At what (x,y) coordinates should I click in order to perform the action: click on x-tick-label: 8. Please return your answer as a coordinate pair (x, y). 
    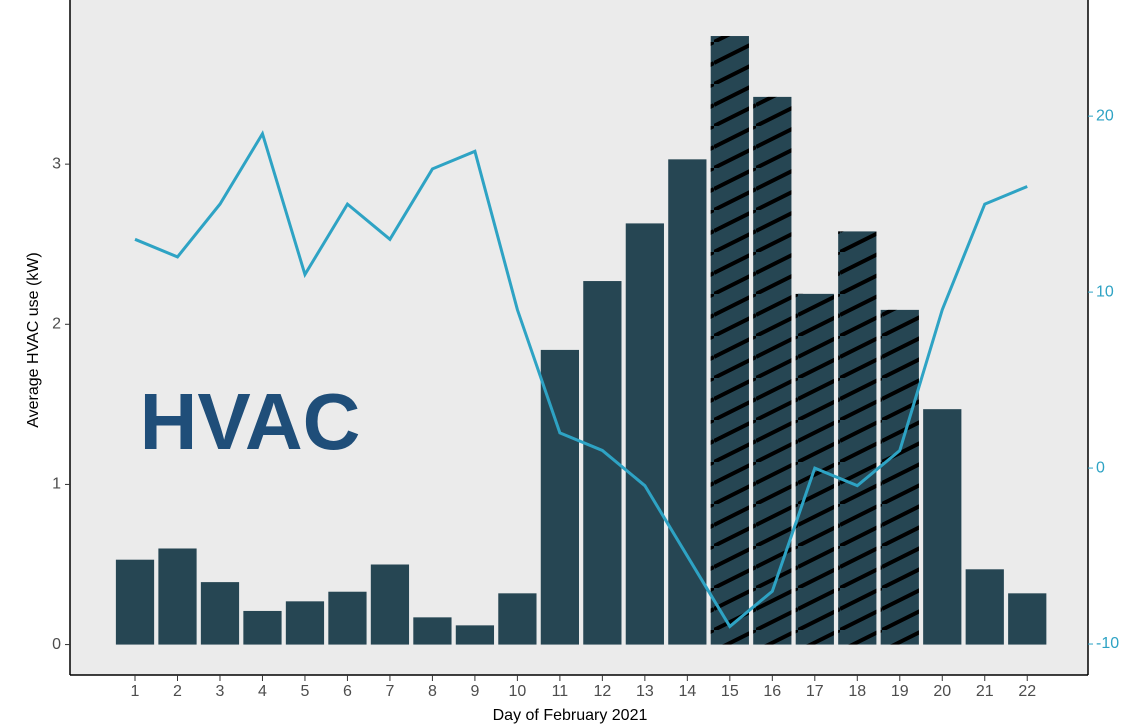
    Looking at the image, I should click on (432, 691).